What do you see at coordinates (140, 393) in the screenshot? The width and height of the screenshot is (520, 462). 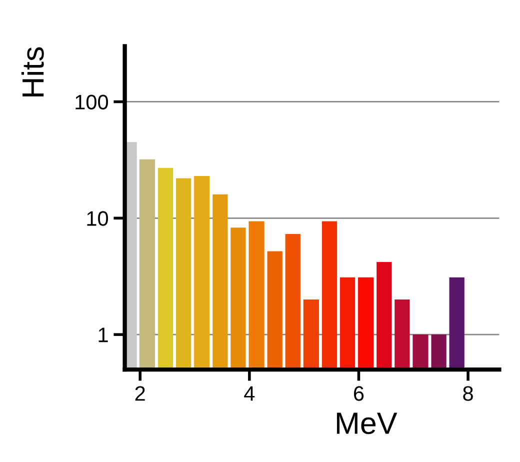 I see `x-tick-label: 2` at bounding box center [140, 393].